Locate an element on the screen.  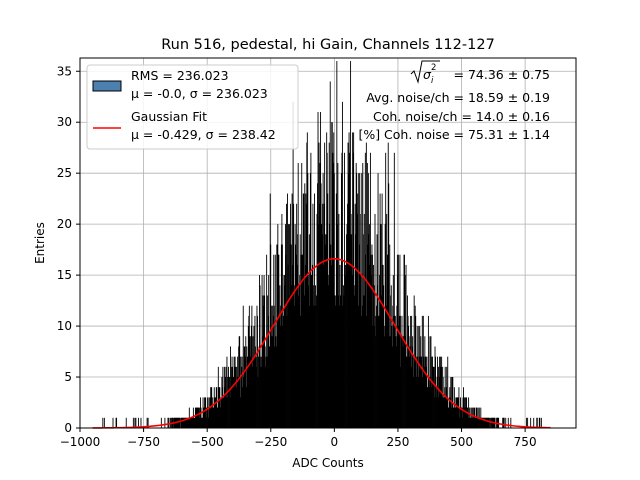
x-tick-label: −500 is located at coordinates (207, 442).